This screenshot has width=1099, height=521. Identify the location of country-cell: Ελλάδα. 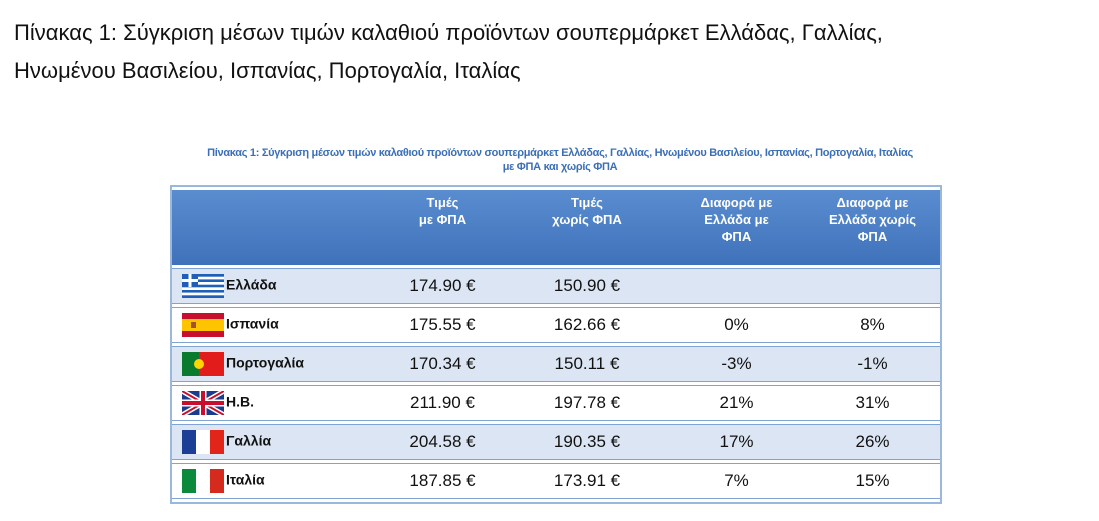
(275, 286).